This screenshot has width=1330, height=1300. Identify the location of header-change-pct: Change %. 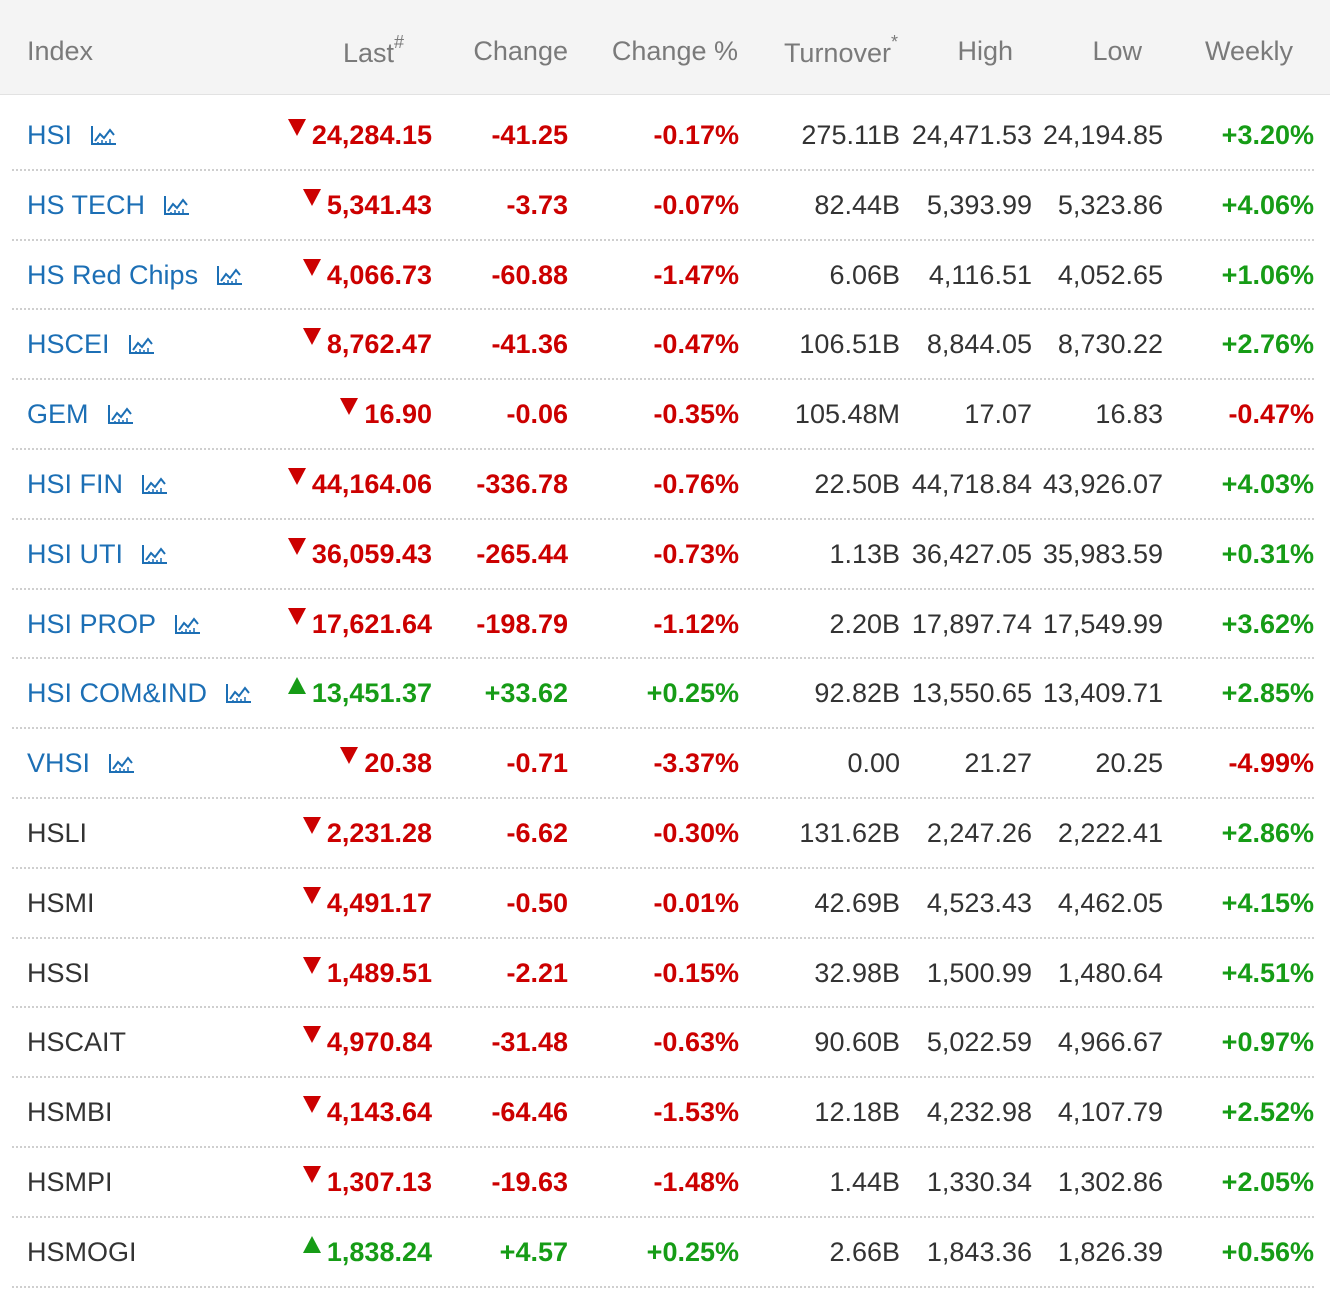
(674, 51).